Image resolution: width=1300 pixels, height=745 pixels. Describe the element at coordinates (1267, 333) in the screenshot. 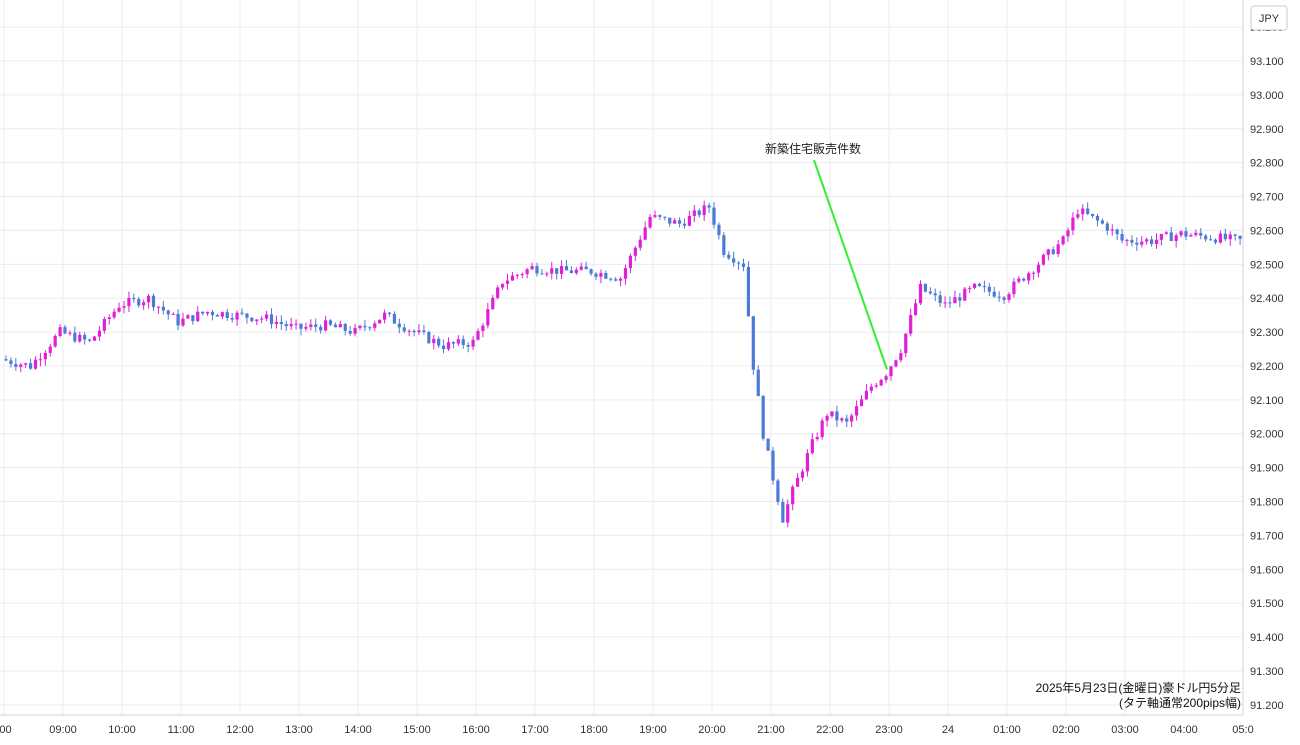

I see `y-tick-label: 92.300` at that location.